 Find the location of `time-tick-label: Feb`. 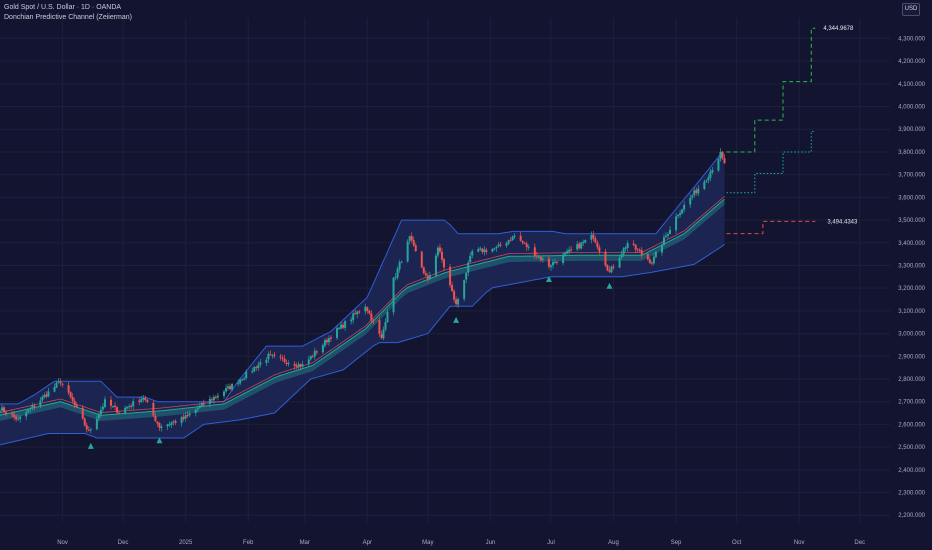

time-tick-label: Feb is located at coordinates (248, 543).